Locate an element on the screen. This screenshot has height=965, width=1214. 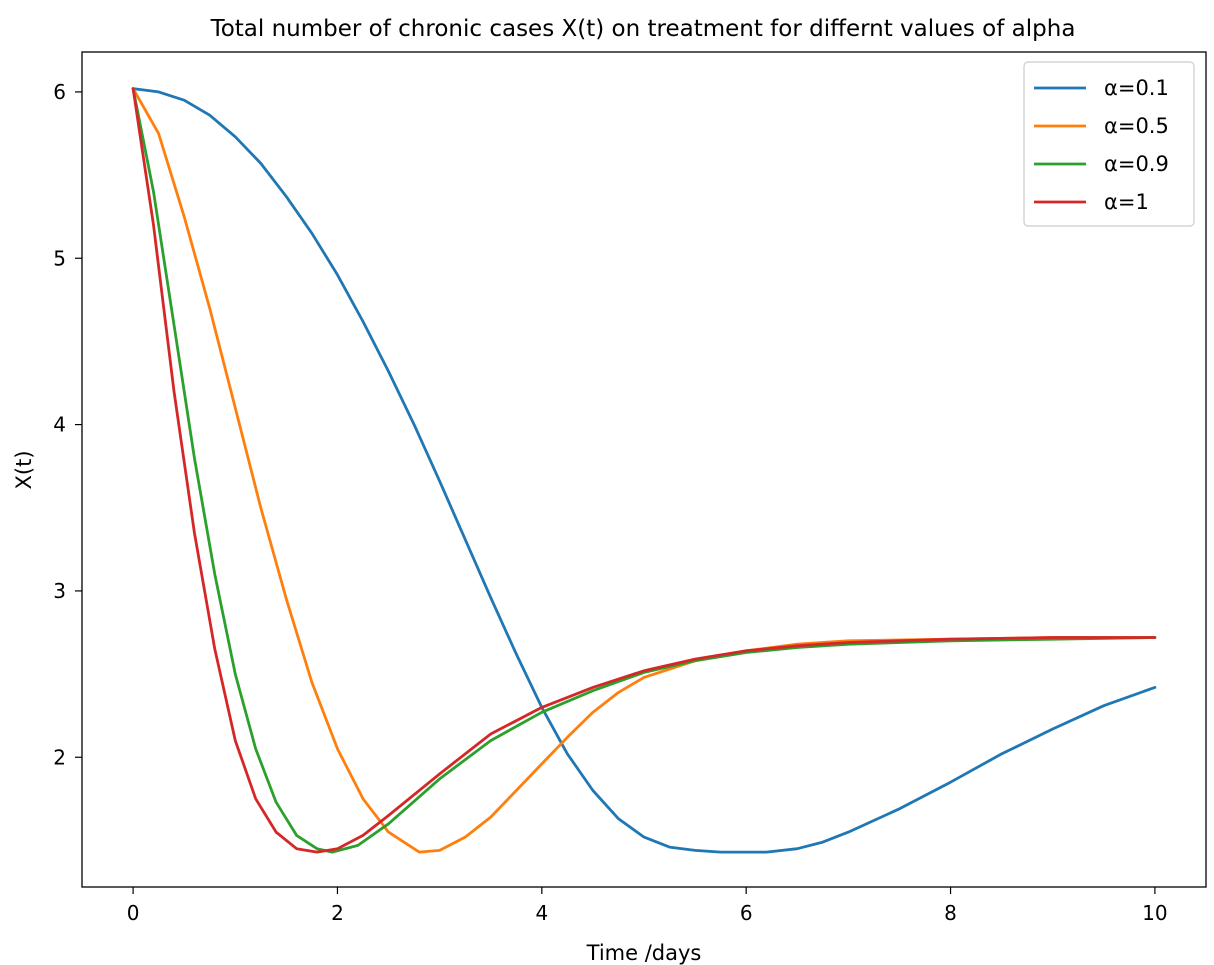
y-tick-label: 2 is located at coordinates (59, 757).